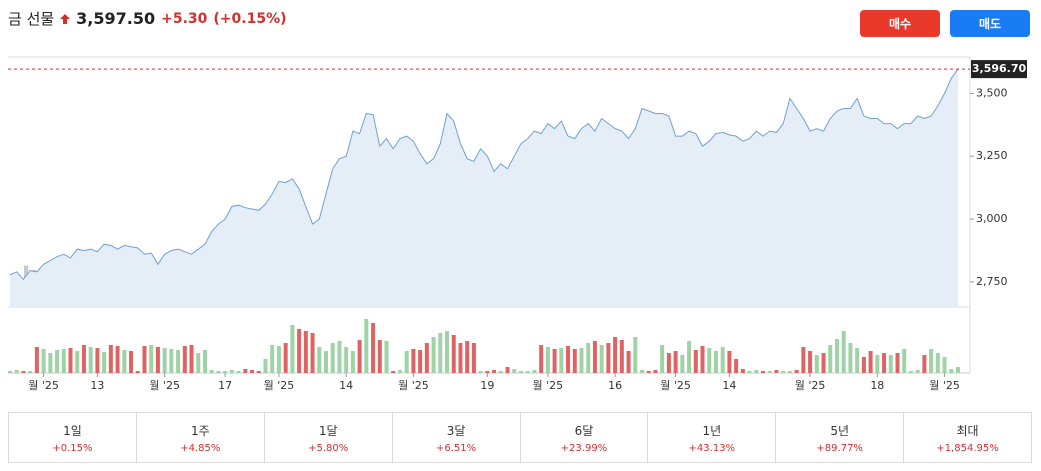 The height and width of the screenshot is (471, 1041). I want to click on x-tick-label: 14, so click(729, 385).